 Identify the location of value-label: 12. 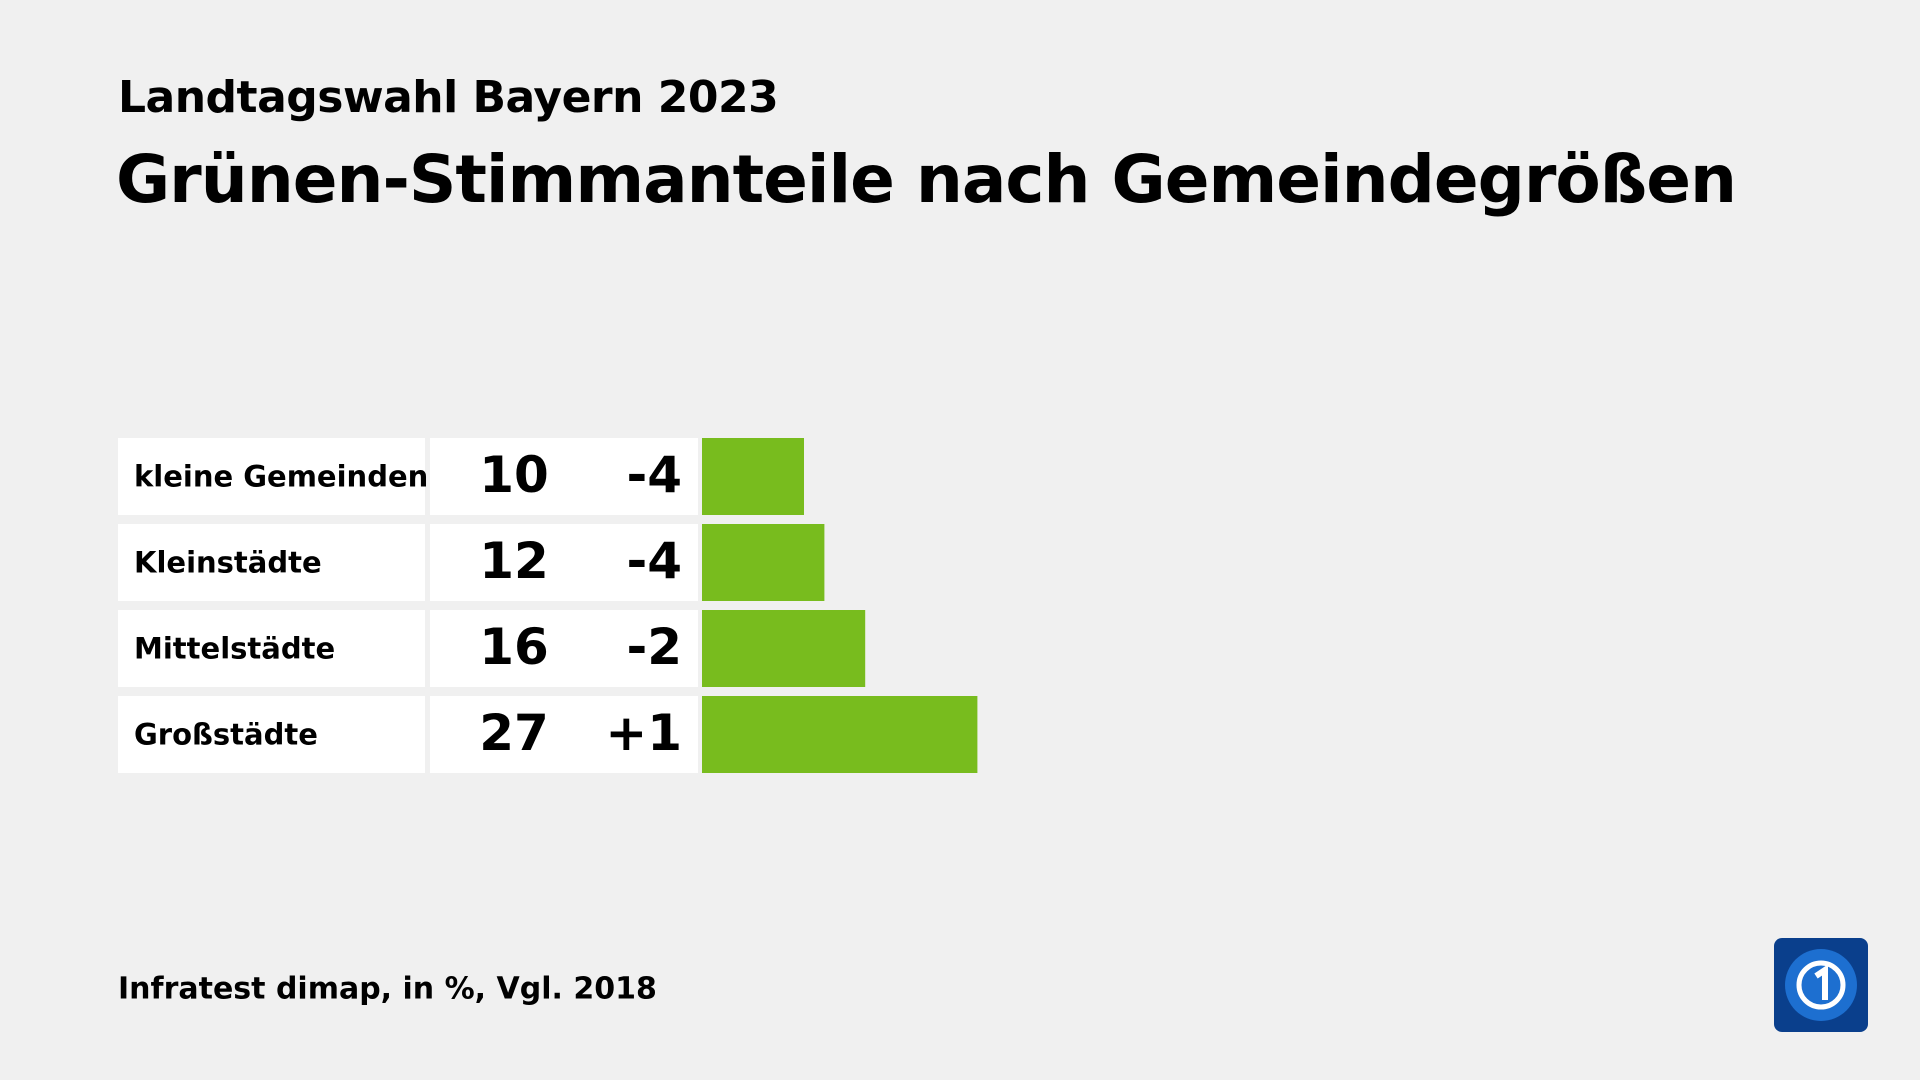
(514, 561).